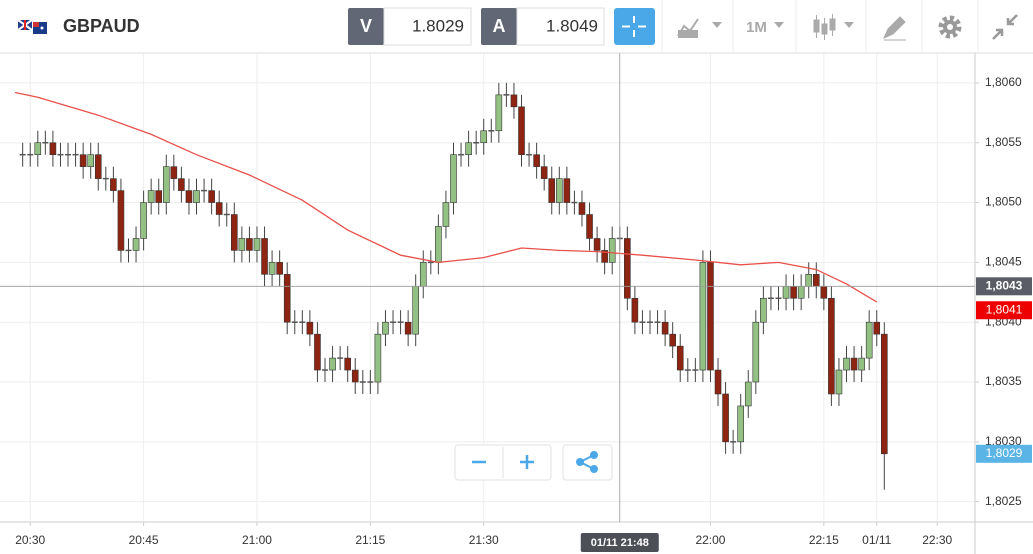  What do you see at coordinates (756, 27) in the screenshot?
I see `timeframe: 1M` at bounding box center [756, 27].